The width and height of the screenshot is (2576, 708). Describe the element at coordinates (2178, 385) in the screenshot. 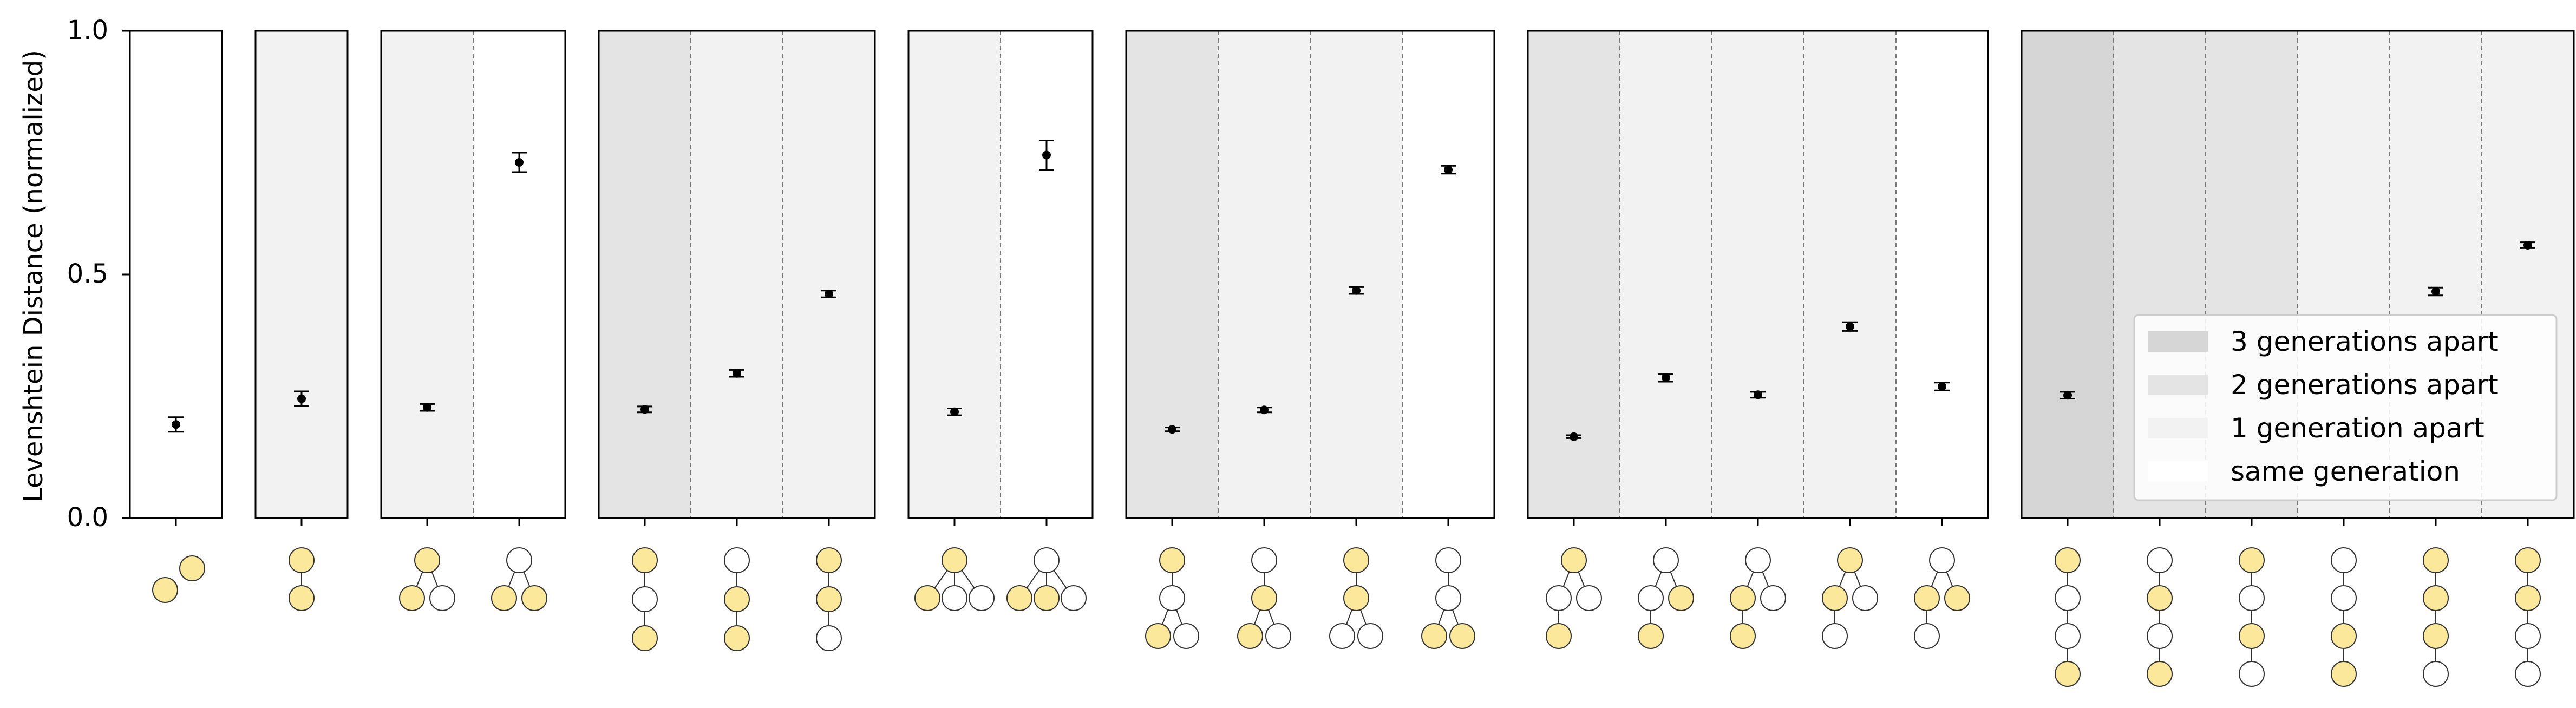

I see `legend-swatch-2-generations` at that location.